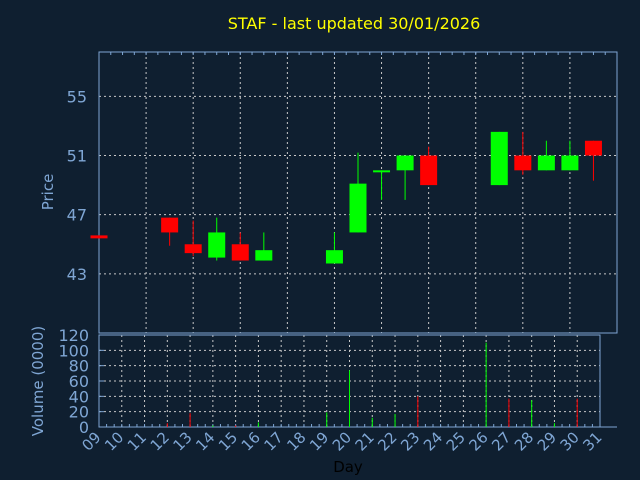 The height and width of the screenshot is (480, 640). Describe the element at coordinates (79, 396) in the screenshot. I see `volume-tick-label: 40` at that location.